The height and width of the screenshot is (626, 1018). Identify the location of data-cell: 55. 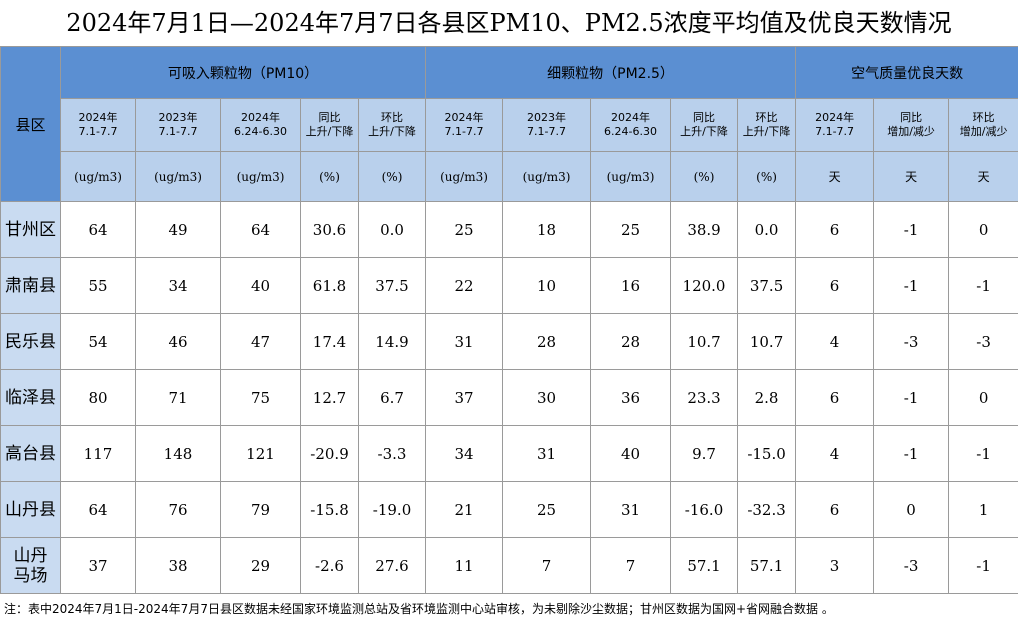
(98, 286).